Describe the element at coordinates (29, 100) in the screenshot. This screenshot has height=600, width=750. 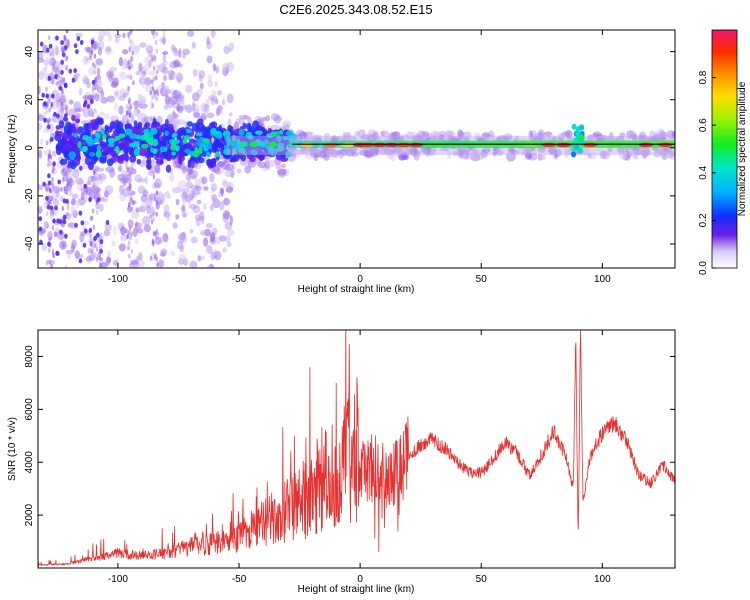
I see `y-tick-label: 20` at that location.